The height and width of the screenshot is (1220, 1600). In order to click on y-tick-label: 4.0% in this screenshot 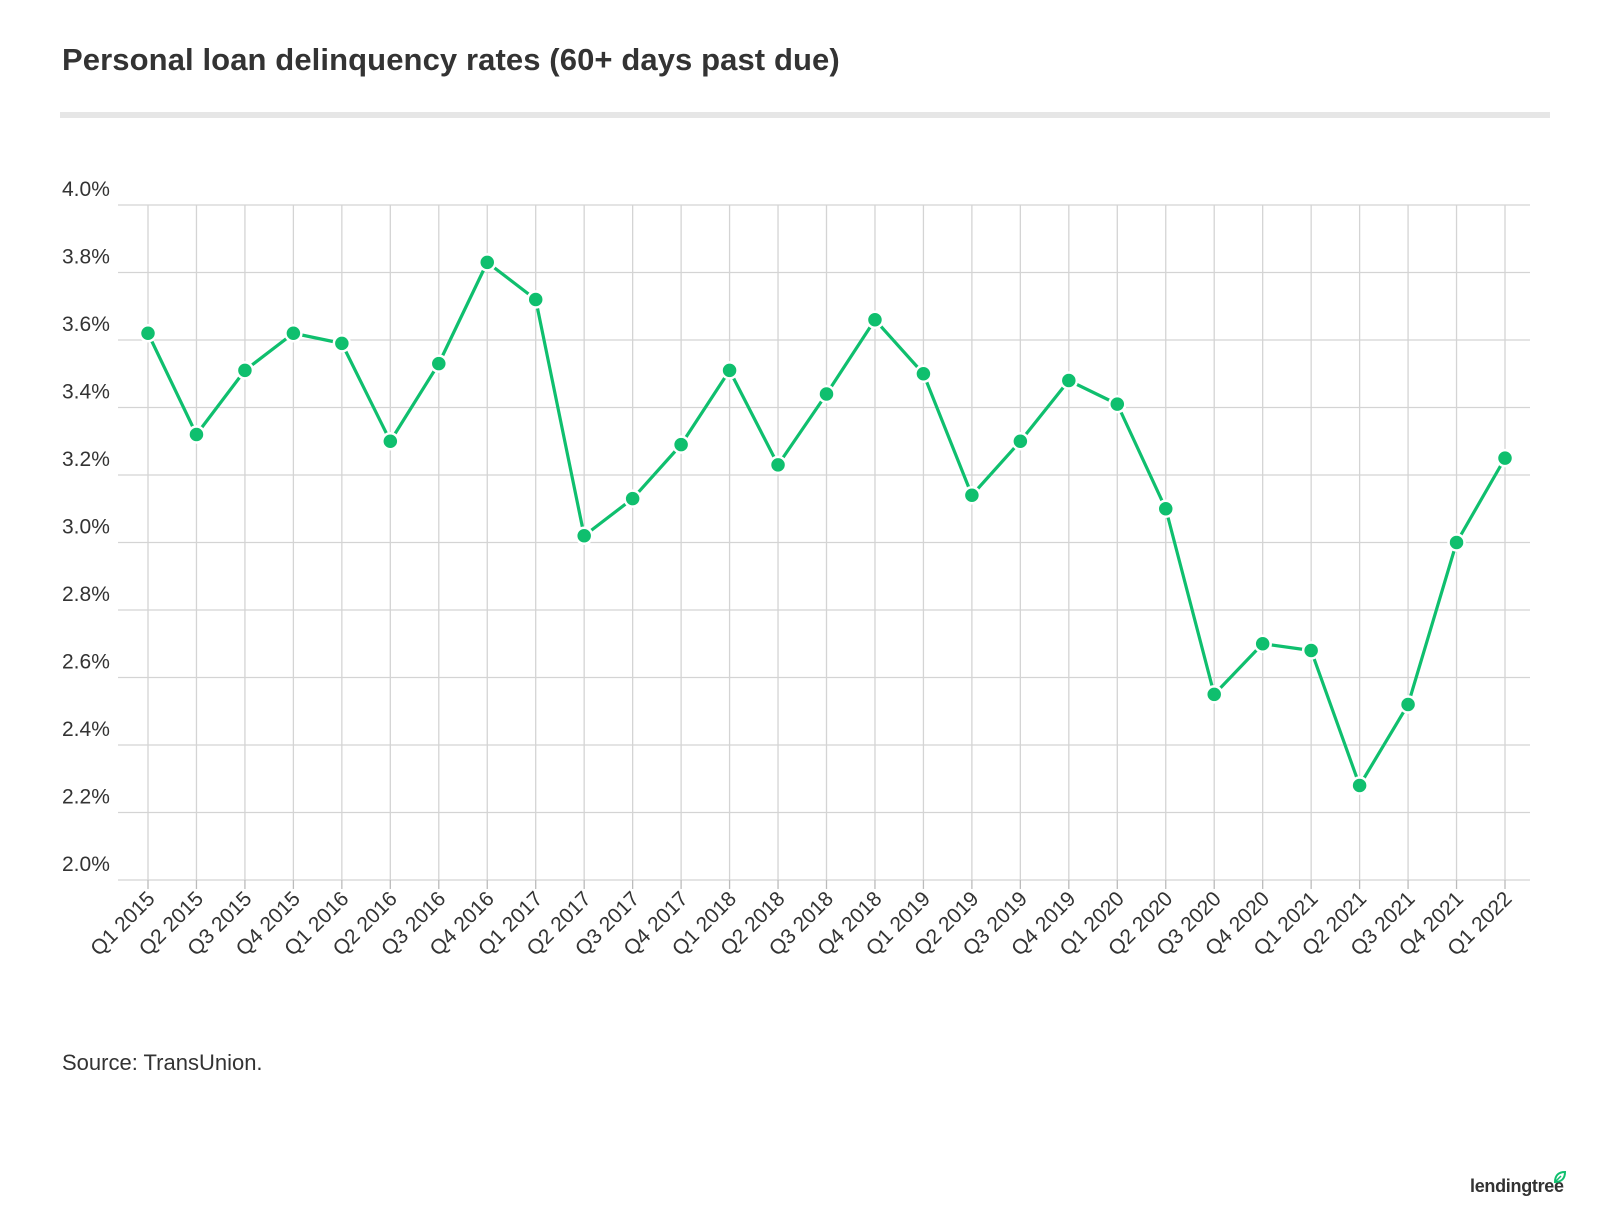, I will do `click(86, 189)`.